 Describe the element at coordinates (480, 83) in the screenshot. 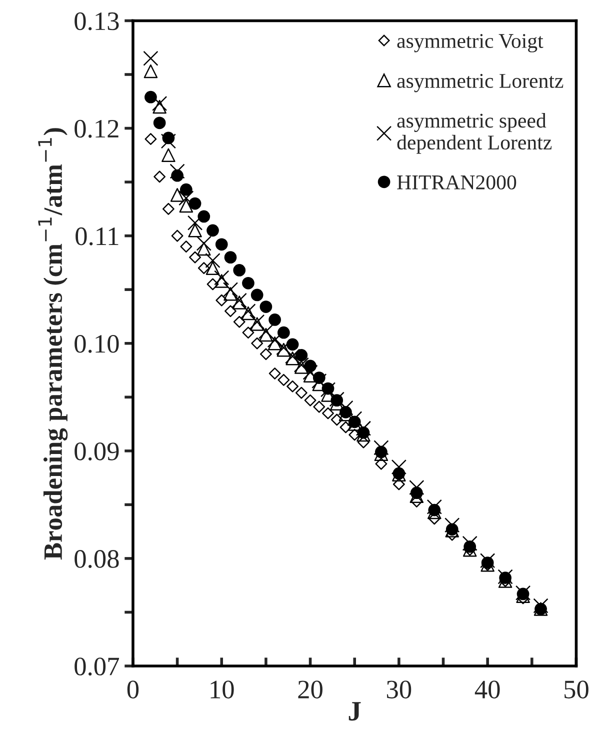

I see `legend-label: asymmetric Lorentz` at that location.